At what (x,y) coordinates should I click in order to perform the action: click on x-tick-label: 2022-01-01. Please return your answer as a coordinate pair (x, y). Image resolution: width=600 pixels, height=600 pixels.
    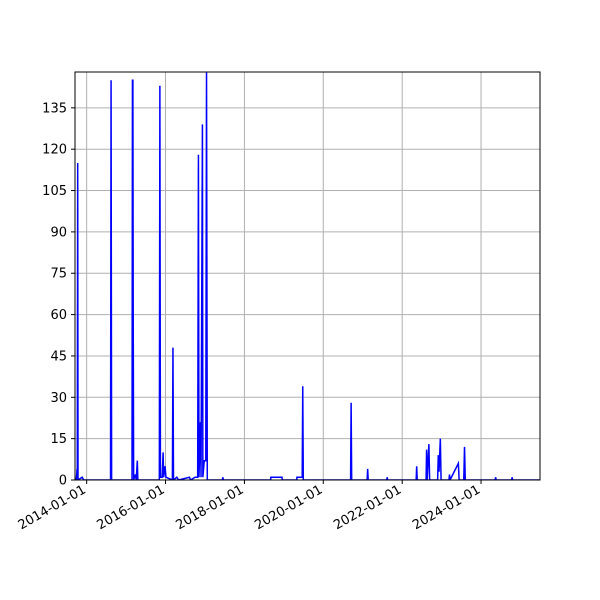
    Looking at the image, I should click on (367, 507).